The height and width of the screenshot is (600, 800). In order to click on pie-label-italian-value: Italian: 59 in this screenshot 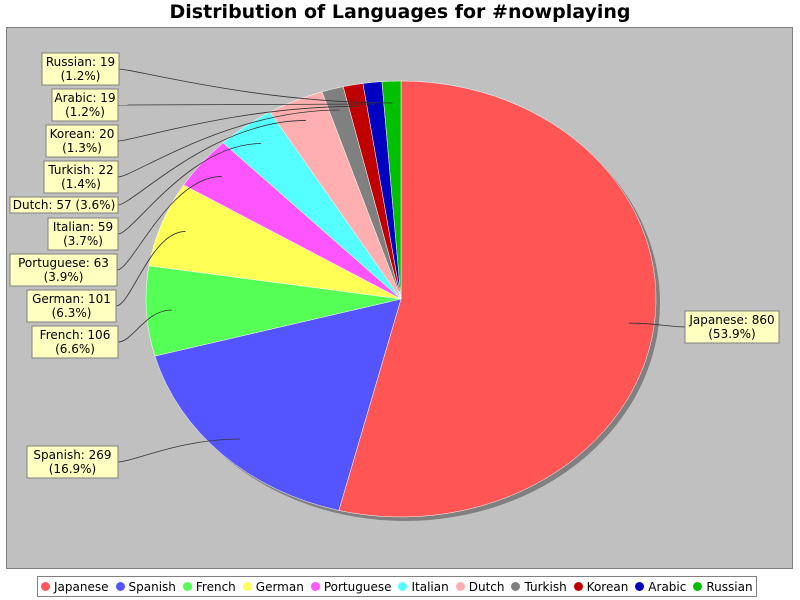, I will do `click(83, 227)`.